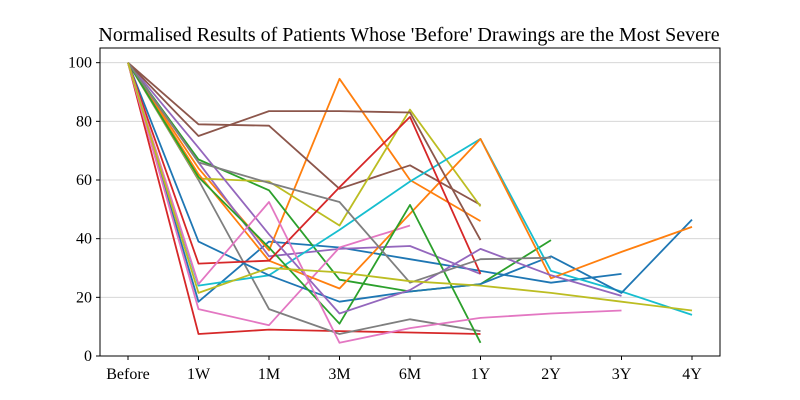 This screenshot has width=800, height=400. I want to click on x-axis: Before 1W 1M 3M 6M 1Y 2Y 3Y 4Y, so click(404, 369).